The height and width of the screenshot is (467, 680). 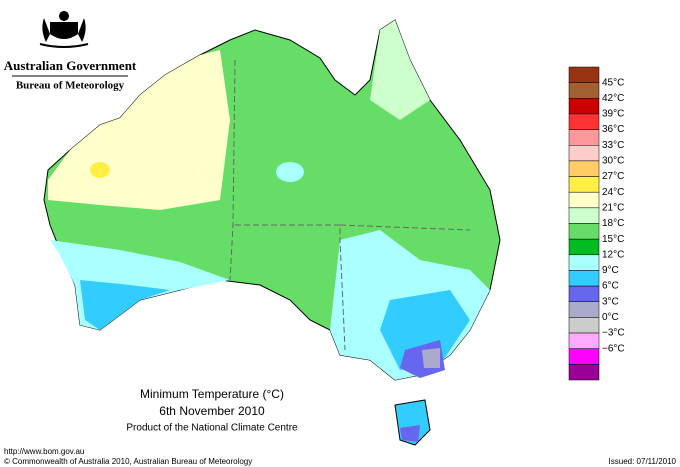 What do you see at coordinates (643, 461) in the screenshot?
I see `issued: Issued: 07/11/2010` at bounding box center [643, 461].